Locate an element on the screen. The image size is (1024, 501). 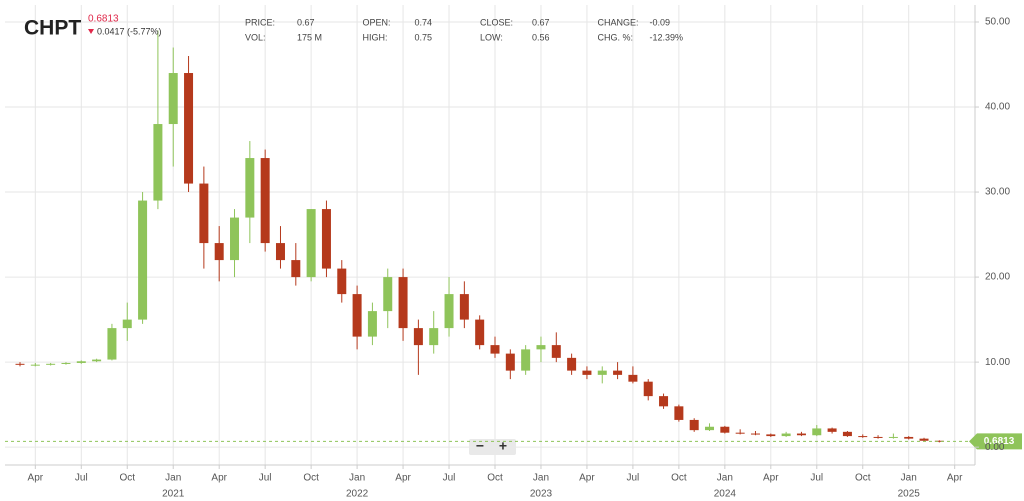
year-label: 2025 is located at coordinates (909, 494).